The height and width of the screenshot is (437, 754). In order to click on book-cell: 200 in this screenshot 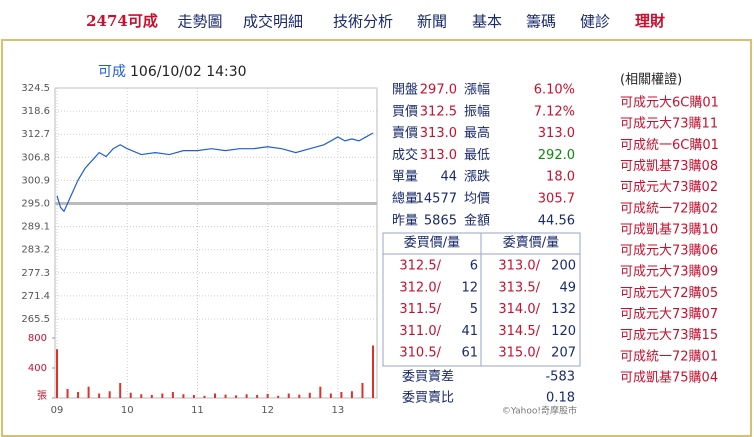, I will do `click(563, 266)`.